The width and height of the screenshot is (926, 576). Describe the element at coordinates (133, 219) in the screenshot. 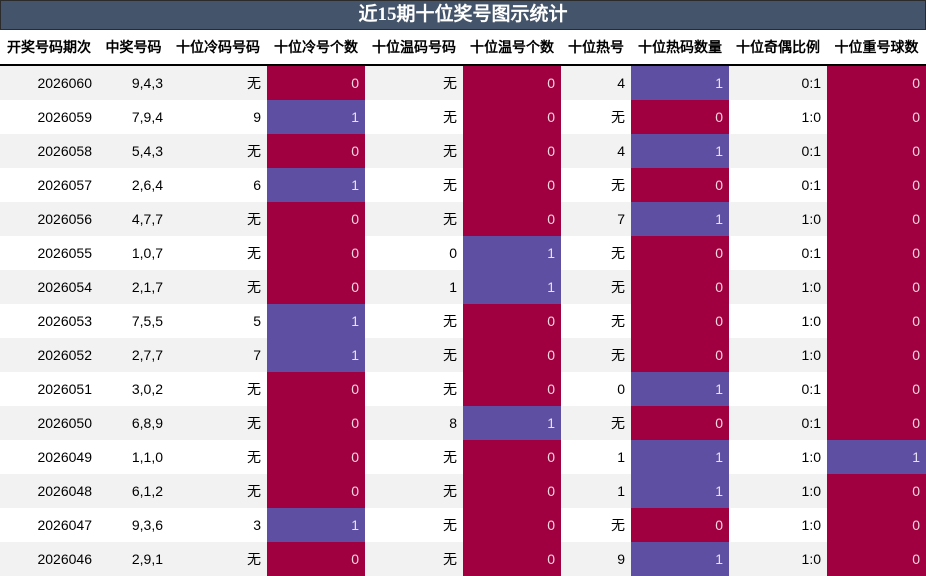

I see `numbers-cell: 4,7,7` at that location.